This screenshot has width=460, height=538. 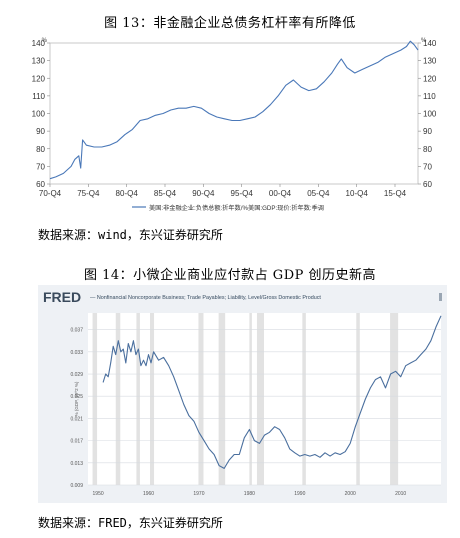 I want to click on y-tick-label: 0.037, so click(x=76, y=331).